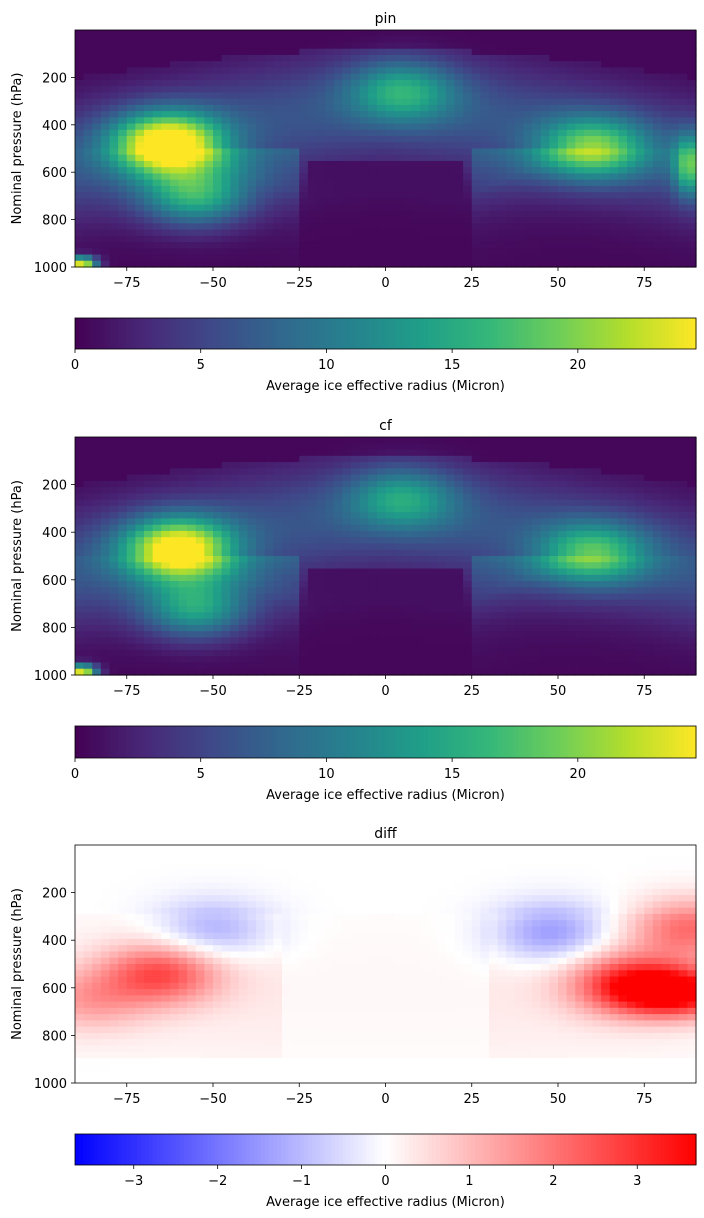 This screenshot has height=1218, width=704. I want to click on colorbar-tick-label: −1, so click(301, 1181).